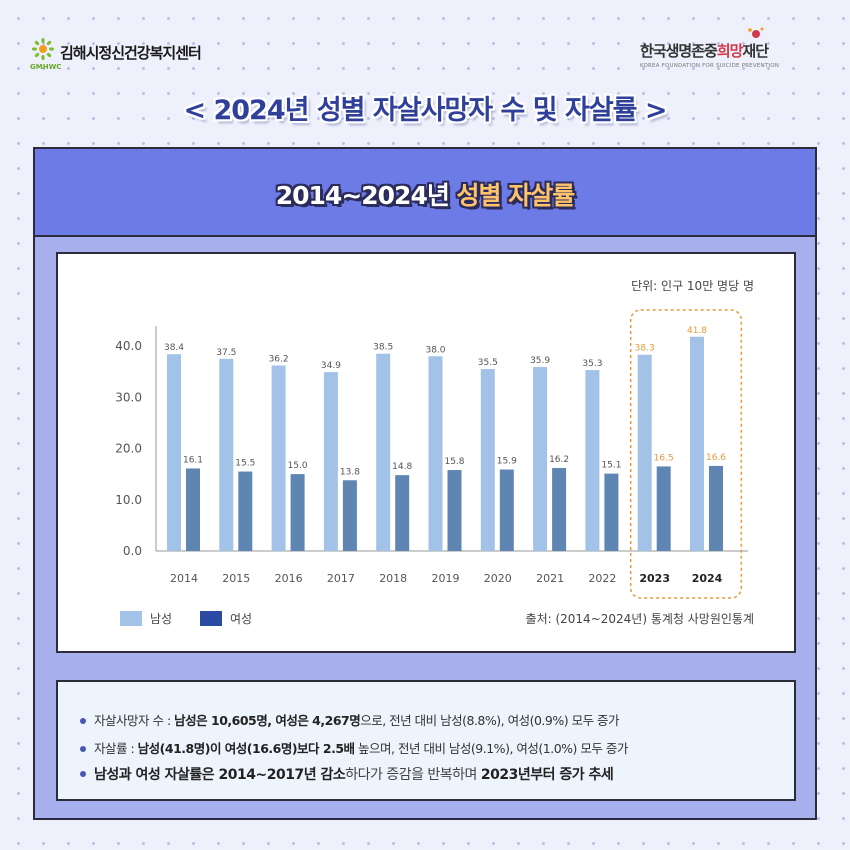  Describe the element at coordinates (645, 349) in the screenshot. I see `data-label-male: 38.3` at that location.